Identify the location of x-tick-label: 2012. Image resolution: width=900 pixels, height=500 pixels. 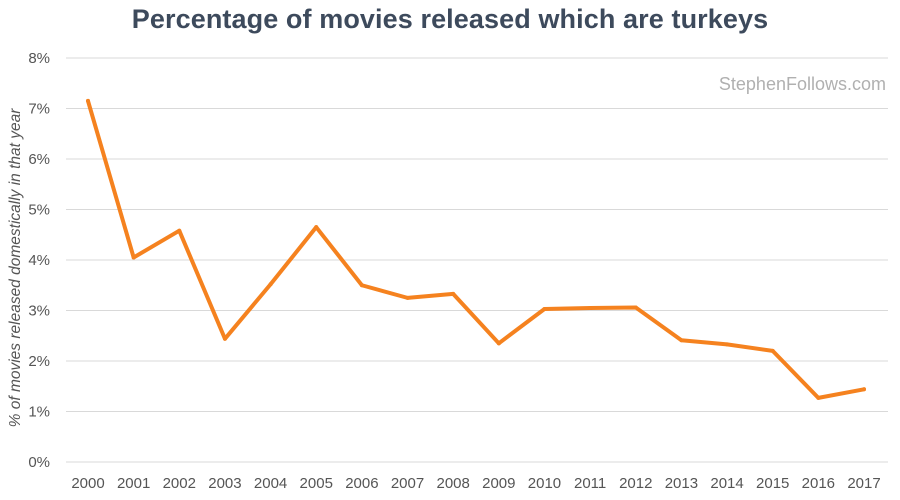
(635, 483).